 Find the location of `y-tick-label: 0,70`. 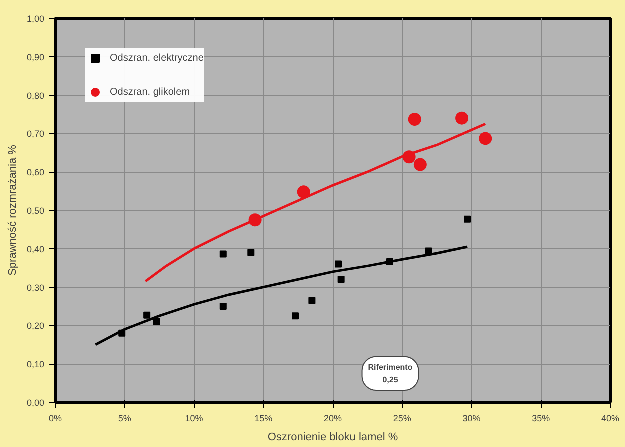

y-tick-label: 0,70 is located at coordinates (35, 134).